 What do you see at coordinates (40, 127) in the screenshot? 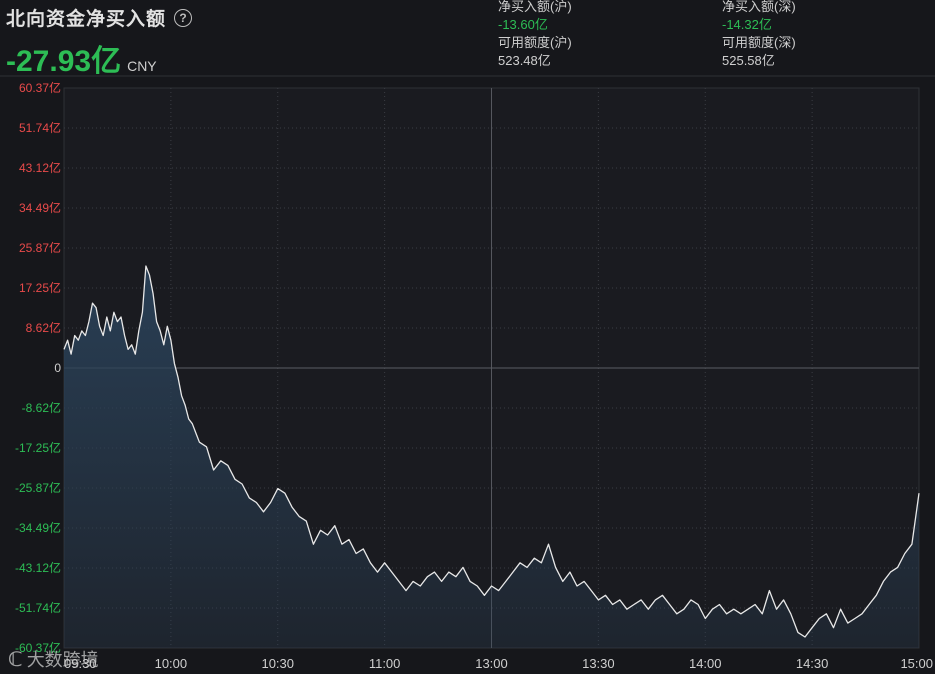
I see `y-tick-label: 51.74亿` at bounding box center [40, 127].